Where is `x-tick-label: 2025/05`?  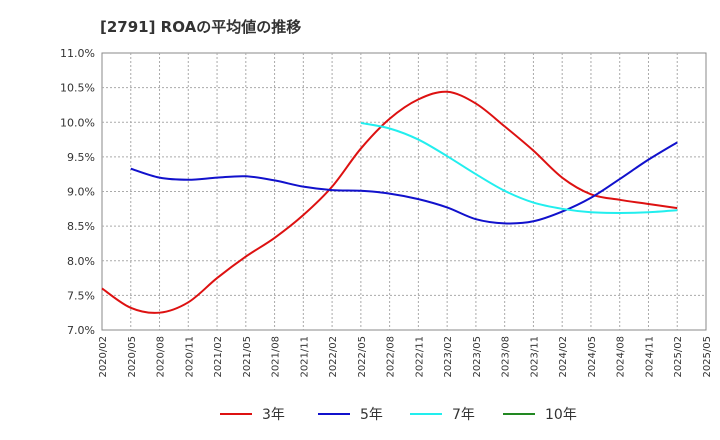 x-tick-label: 2025/05 is located at coordinates (707, 357).